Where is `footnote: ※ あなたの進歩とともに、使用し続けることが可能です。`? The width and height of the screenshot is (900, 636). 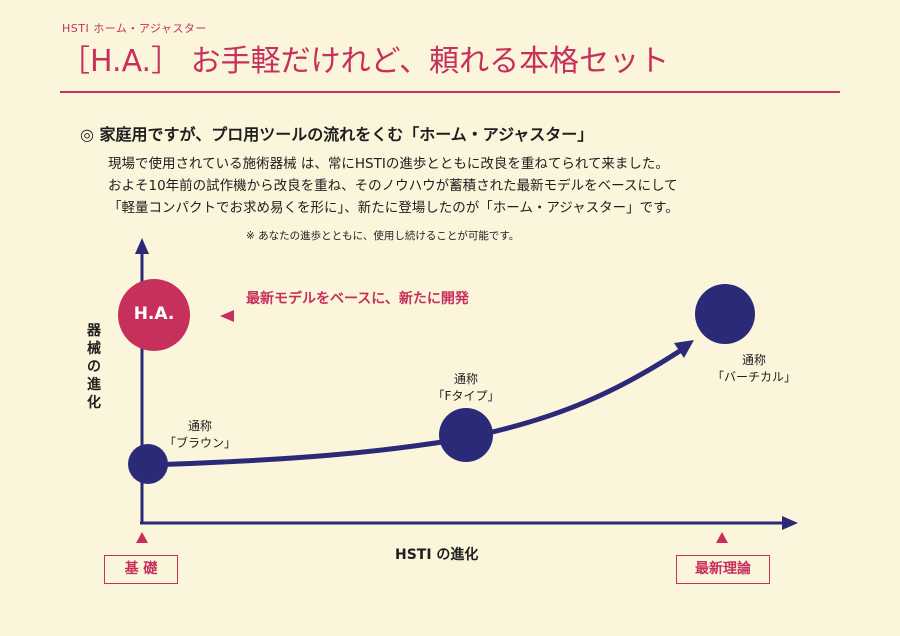 footnote: ※ あなたの進歩とともに、使用し続けることが可能です。 is located at coordinates (383, 236).